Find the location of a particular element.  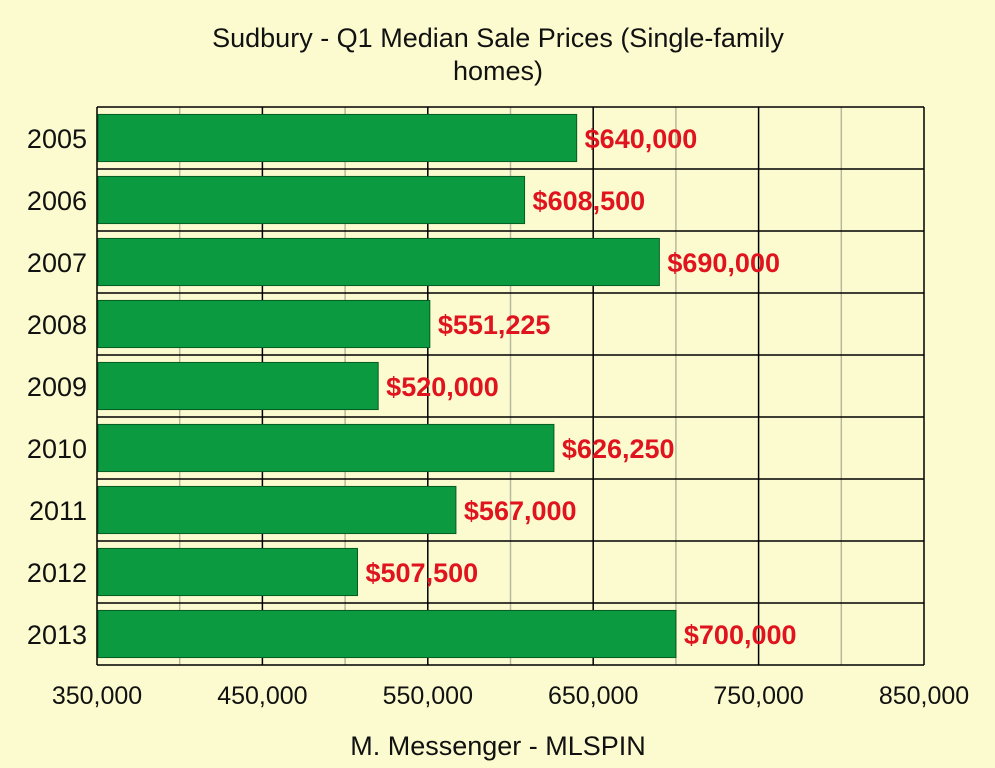

data-label: $626,250 is located at coordinates (618, 449).